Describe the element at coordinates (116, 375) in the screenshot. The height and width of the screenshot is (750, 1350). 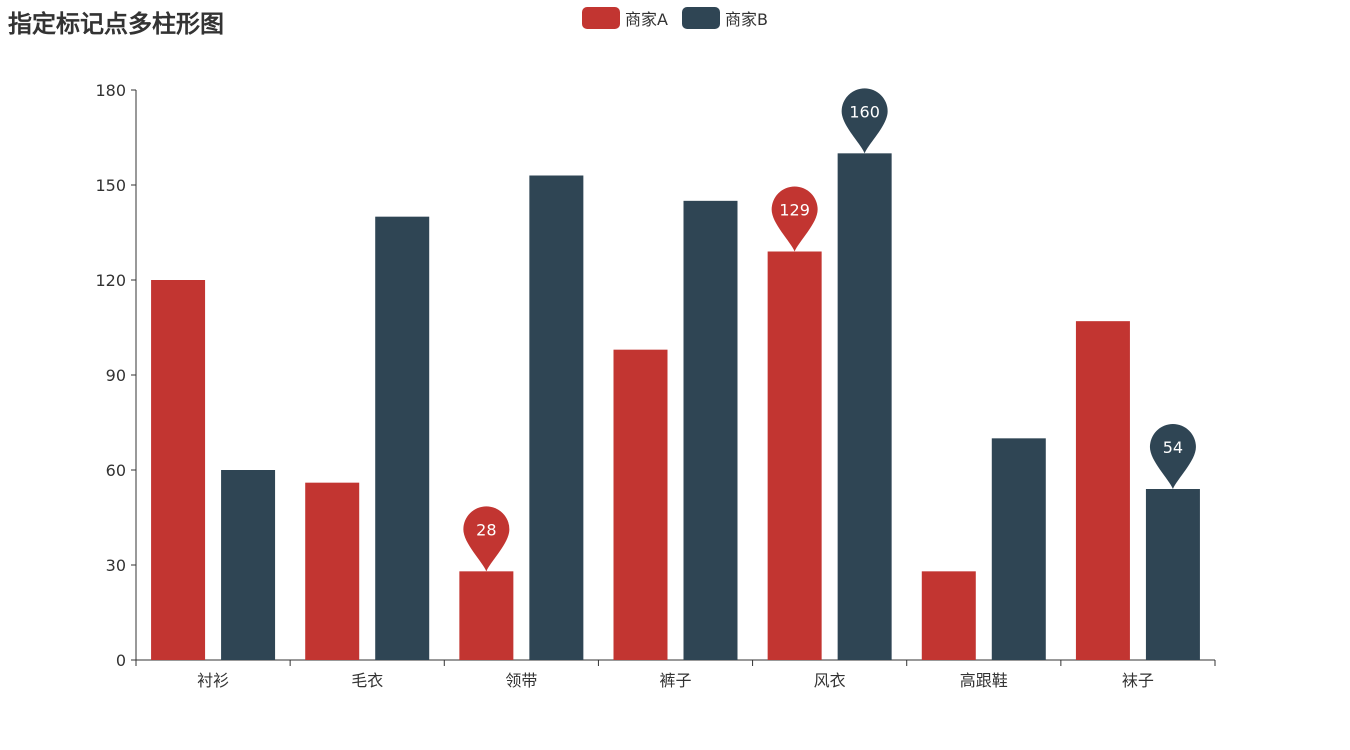
I see `y-tick-label: 90` at that location.